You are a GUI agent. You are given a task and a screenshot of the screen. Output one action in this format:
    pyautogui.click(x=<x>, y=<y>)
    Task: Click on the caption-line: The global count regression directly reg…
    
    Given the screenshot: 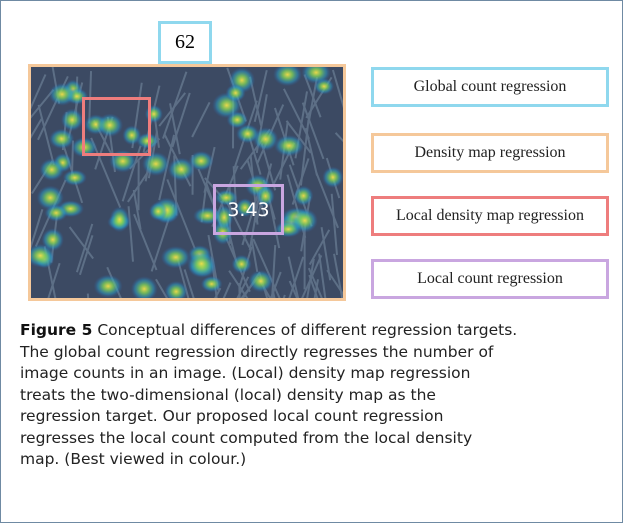 What is the action you would take?
    pyautogui.click(x=257, y=351)
    